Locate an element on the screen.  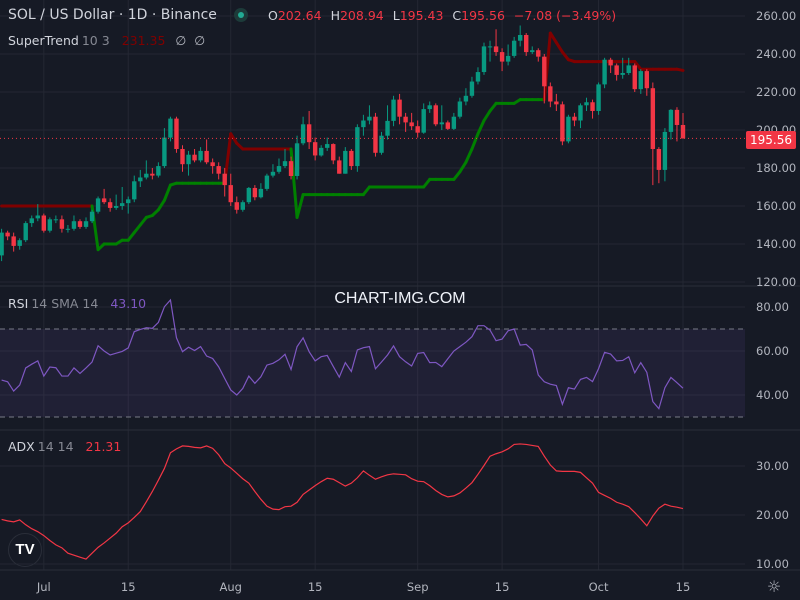
y-tick-label: 80.00 is located at coordinates (772, 307).